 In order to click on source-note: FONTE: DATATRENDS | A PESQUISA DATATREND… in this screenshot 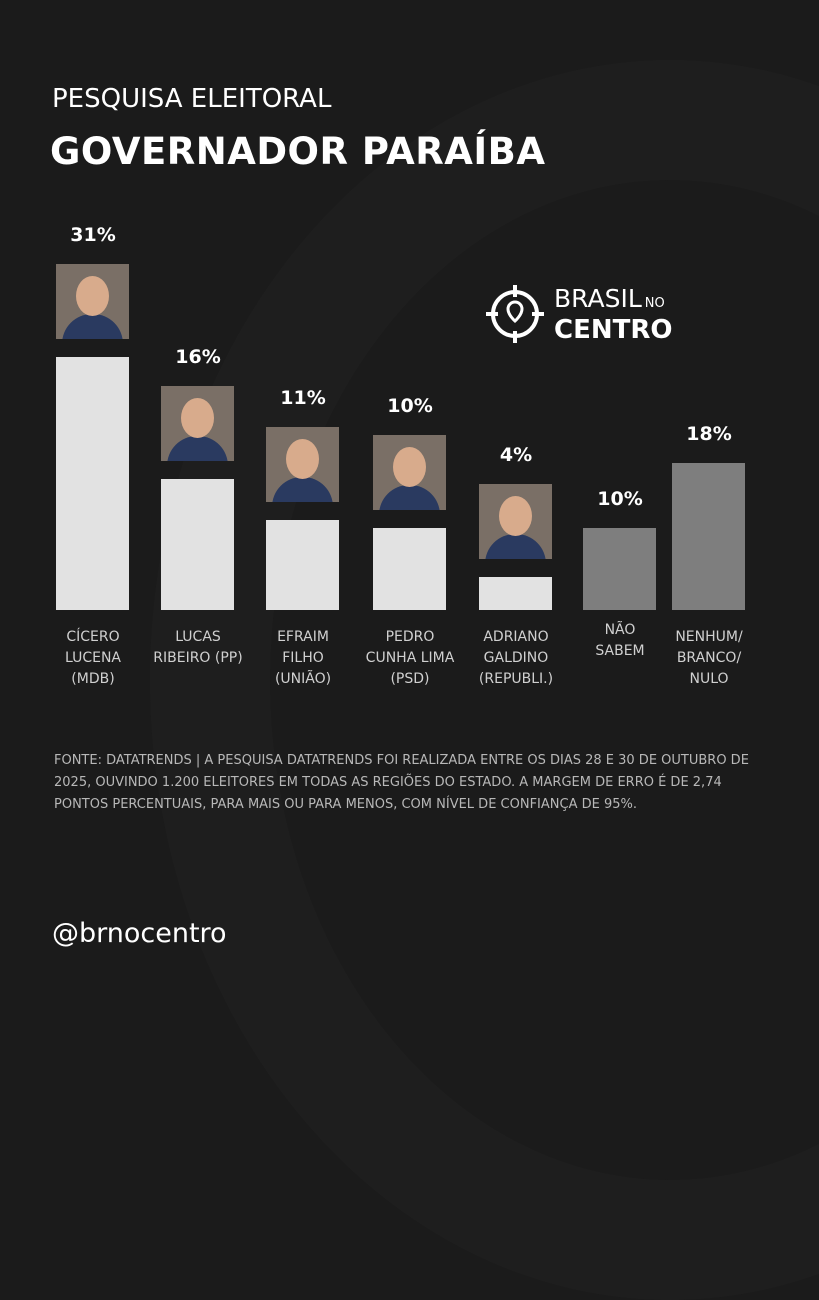, I will do `click(401, 782)`.